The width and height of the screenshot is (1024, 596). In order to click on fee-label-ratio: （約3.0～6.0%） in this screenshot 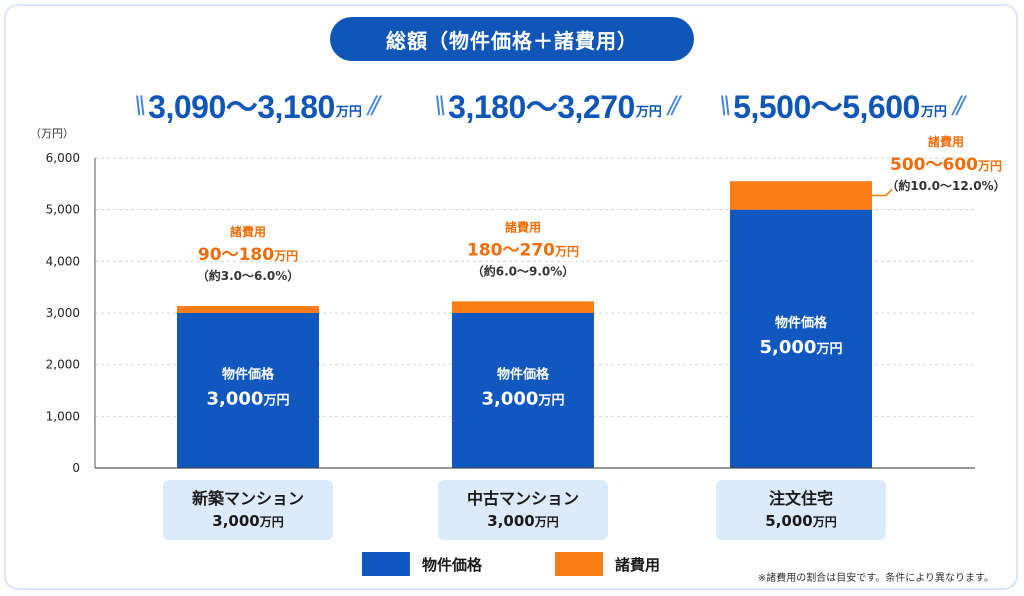, I will do `click(248, 275)`.